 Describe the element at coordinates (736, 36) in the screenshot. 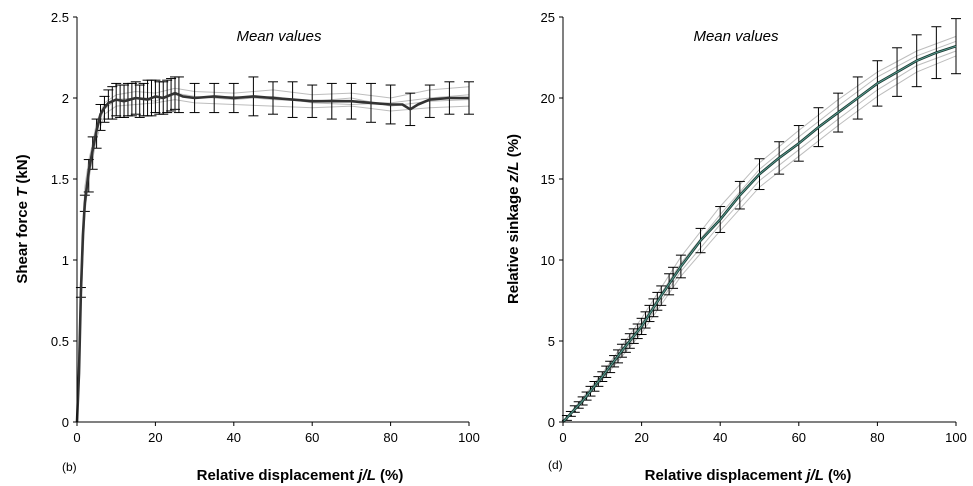

I see `chart-d-annotation: Mean values` at that location.